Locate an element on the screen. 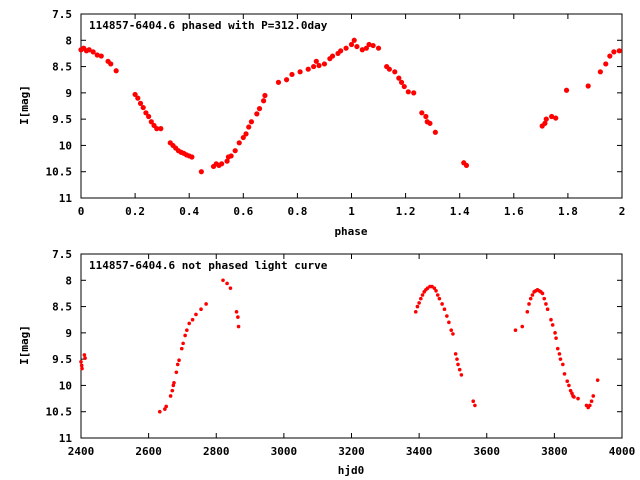 This screenshot has height=480, width=640. x-tick-label: 1.4 is located at coordinates (460, 211).